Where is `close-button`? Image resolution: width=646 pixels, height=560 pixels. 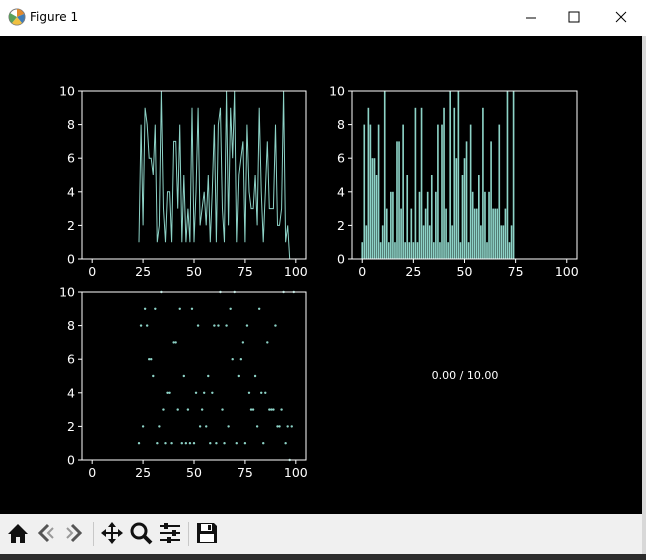
close-button is located at coordinates (621, 18).